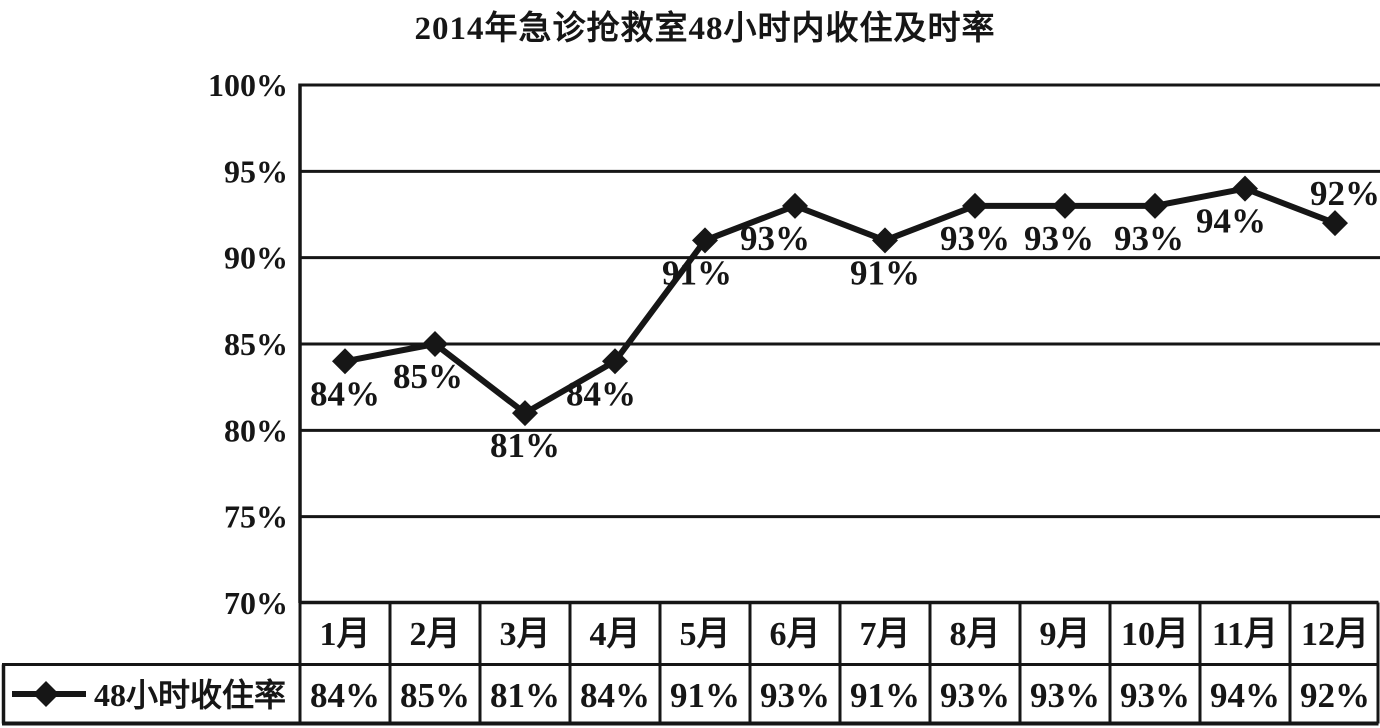  I want to click on y-tick-label: 85%, so click(256, 344).